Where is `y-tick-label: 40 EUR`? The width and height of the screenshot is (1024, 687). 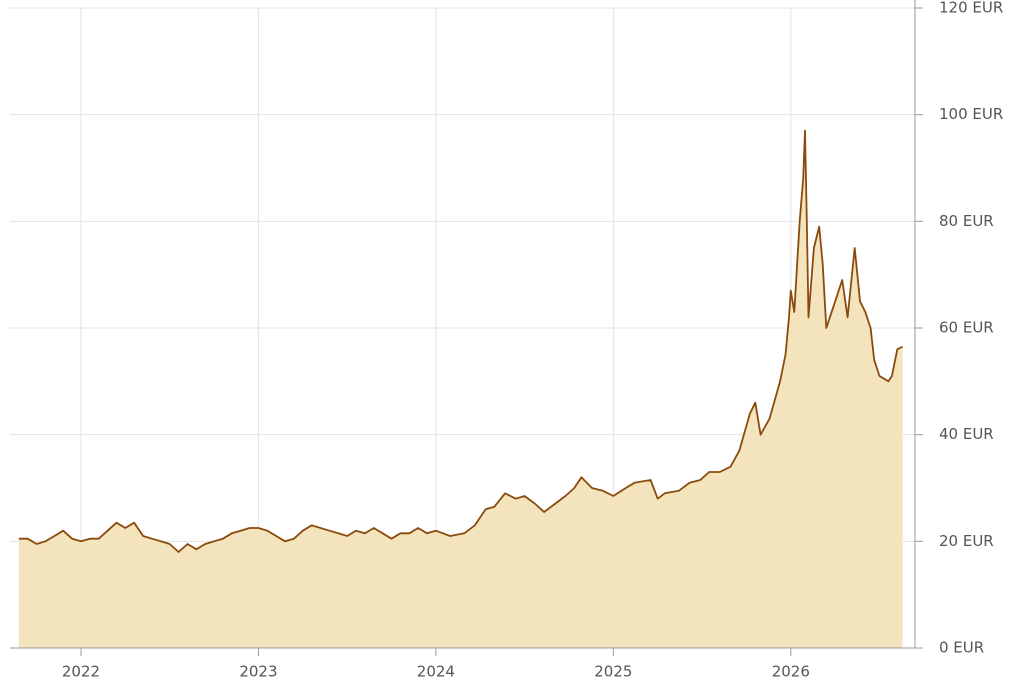 y-tick-label: 40 EUR is located at coordinates (966, 434).